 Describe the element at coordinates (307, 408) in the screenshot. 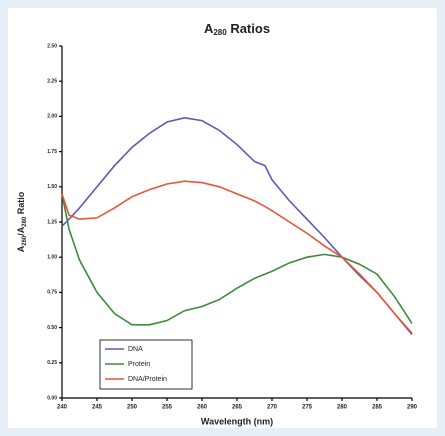

I see `x-tick-label: 275` at that location.